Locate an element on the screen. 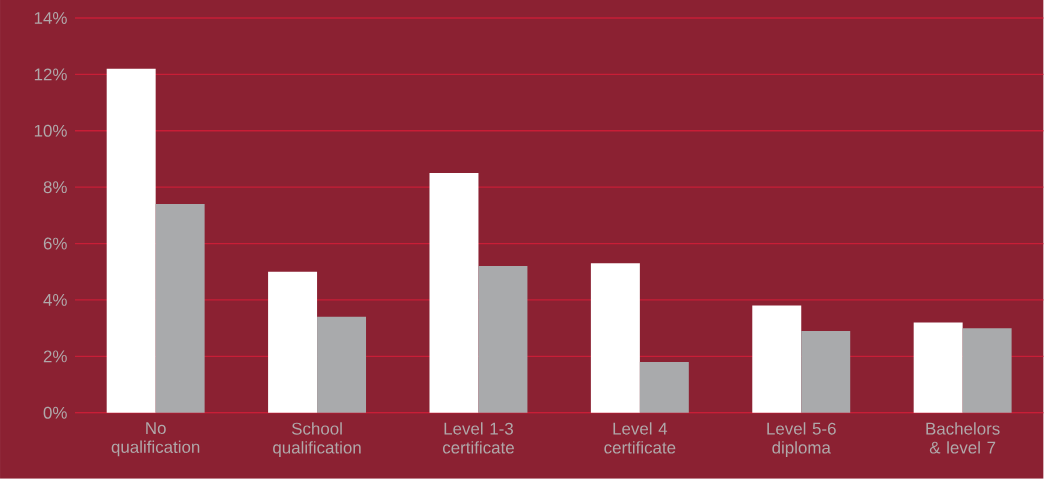 This screenshot has width=1044, height=479. y-tick-label: 12% is located at coordinates (50, 74).